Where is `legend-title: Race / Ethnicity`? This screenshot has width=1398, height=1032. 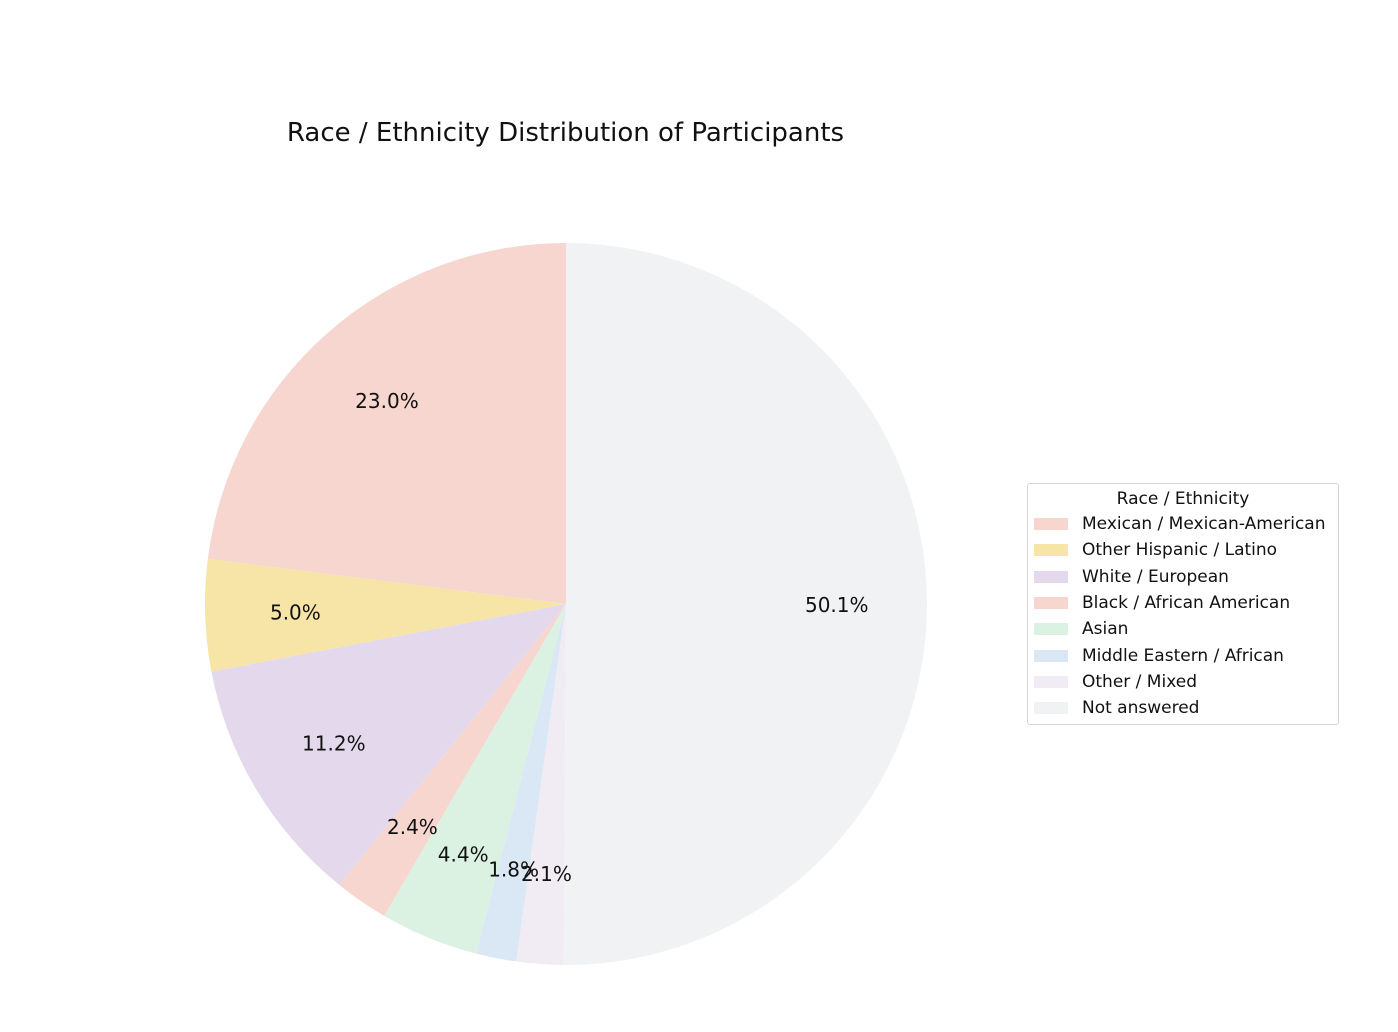
legend-title: Race / Ethnicity is located at coordinates (1183, 499).